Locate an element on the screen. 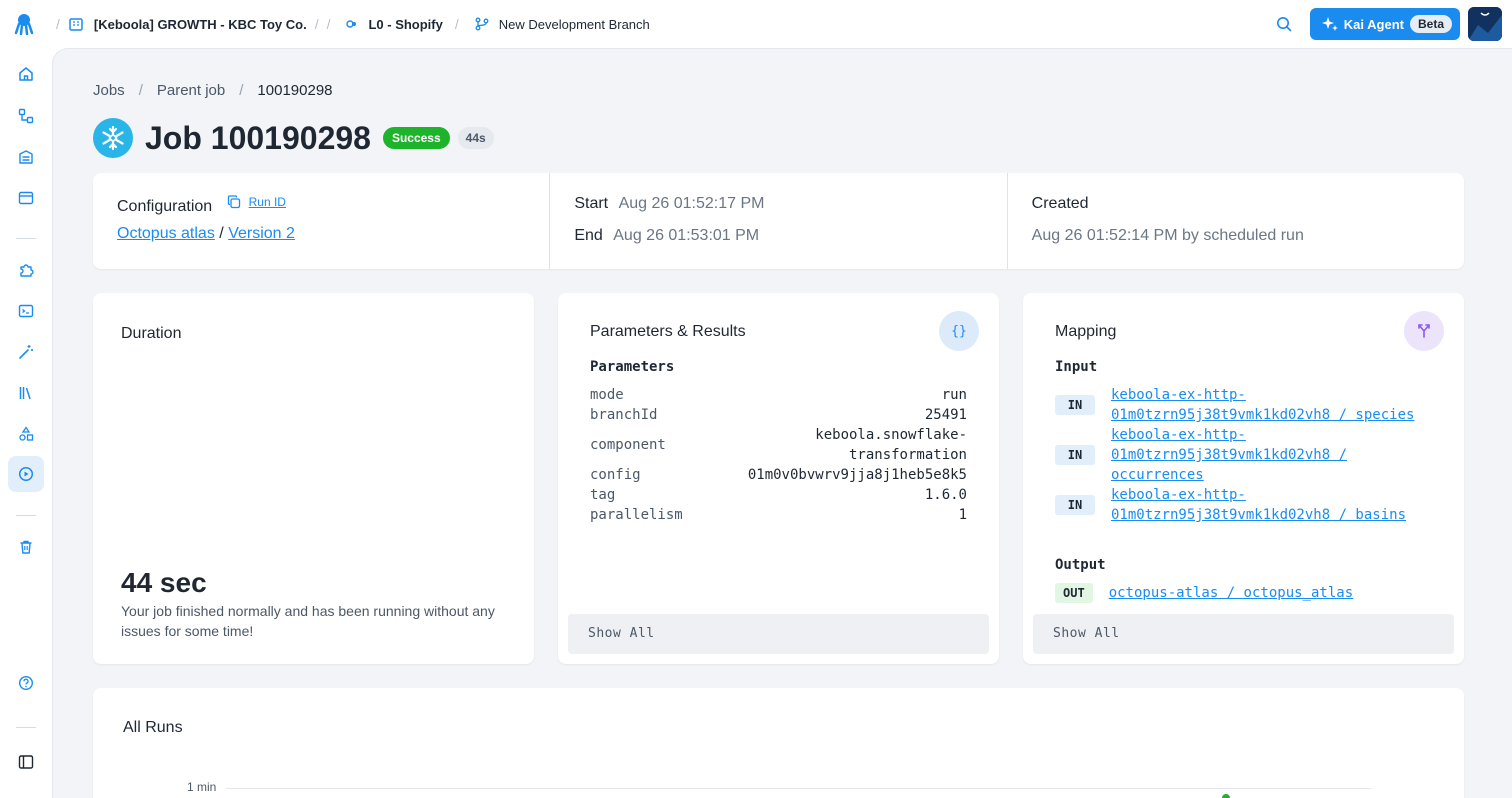 Image resolution: width=1512 pixels, height=798 pixels. puzzle-icon is located at coordinates (27, 270).